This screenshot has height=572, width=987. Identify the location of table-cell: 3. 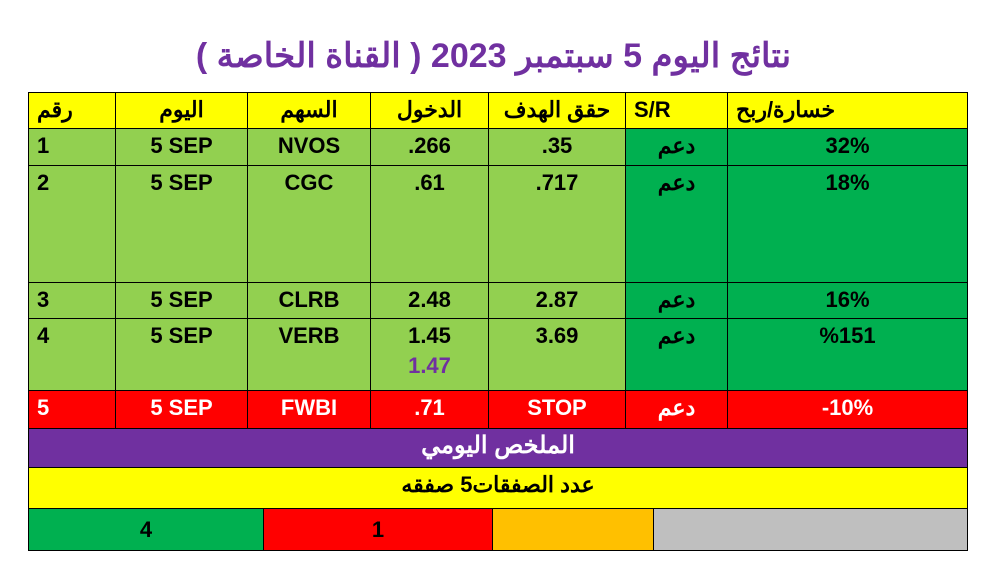
(72, 300).